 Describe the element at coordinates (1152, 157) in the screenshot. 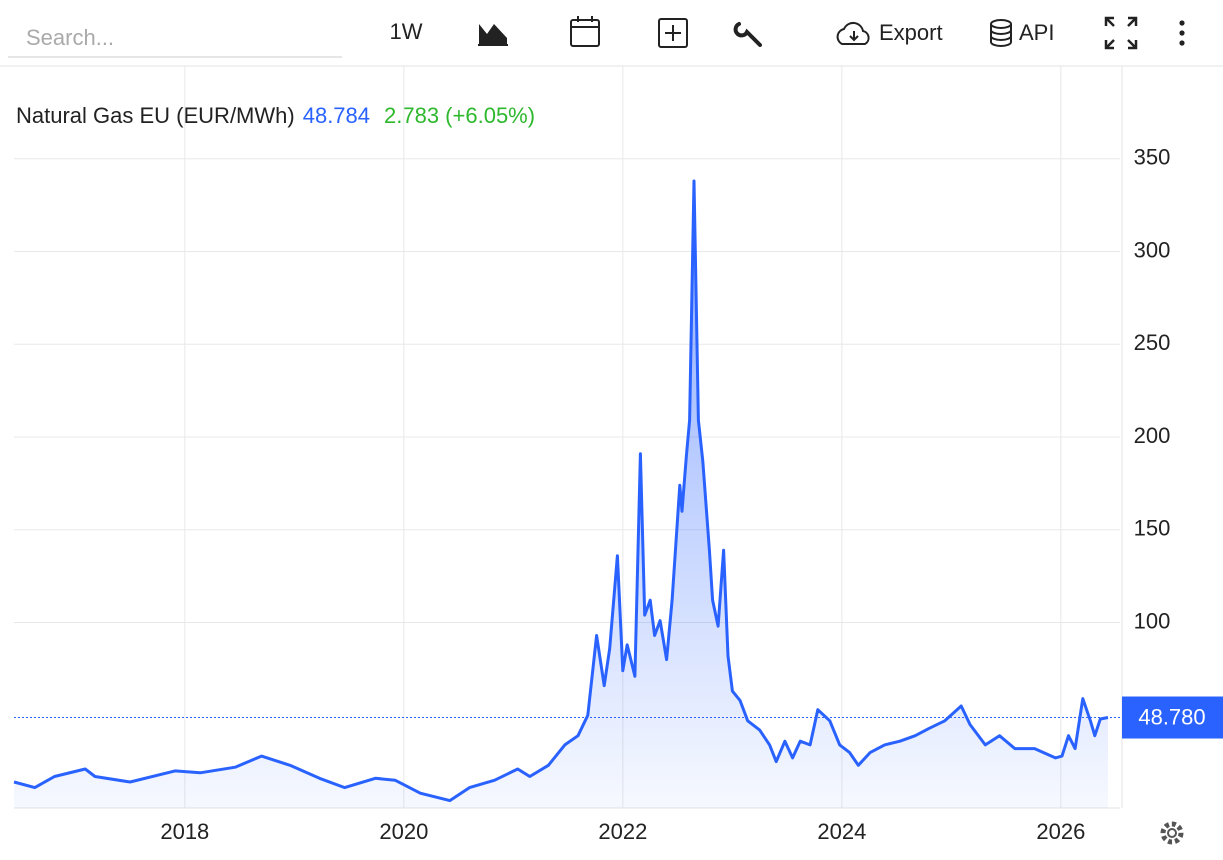

I see `y-tick-label: 350` at that location.